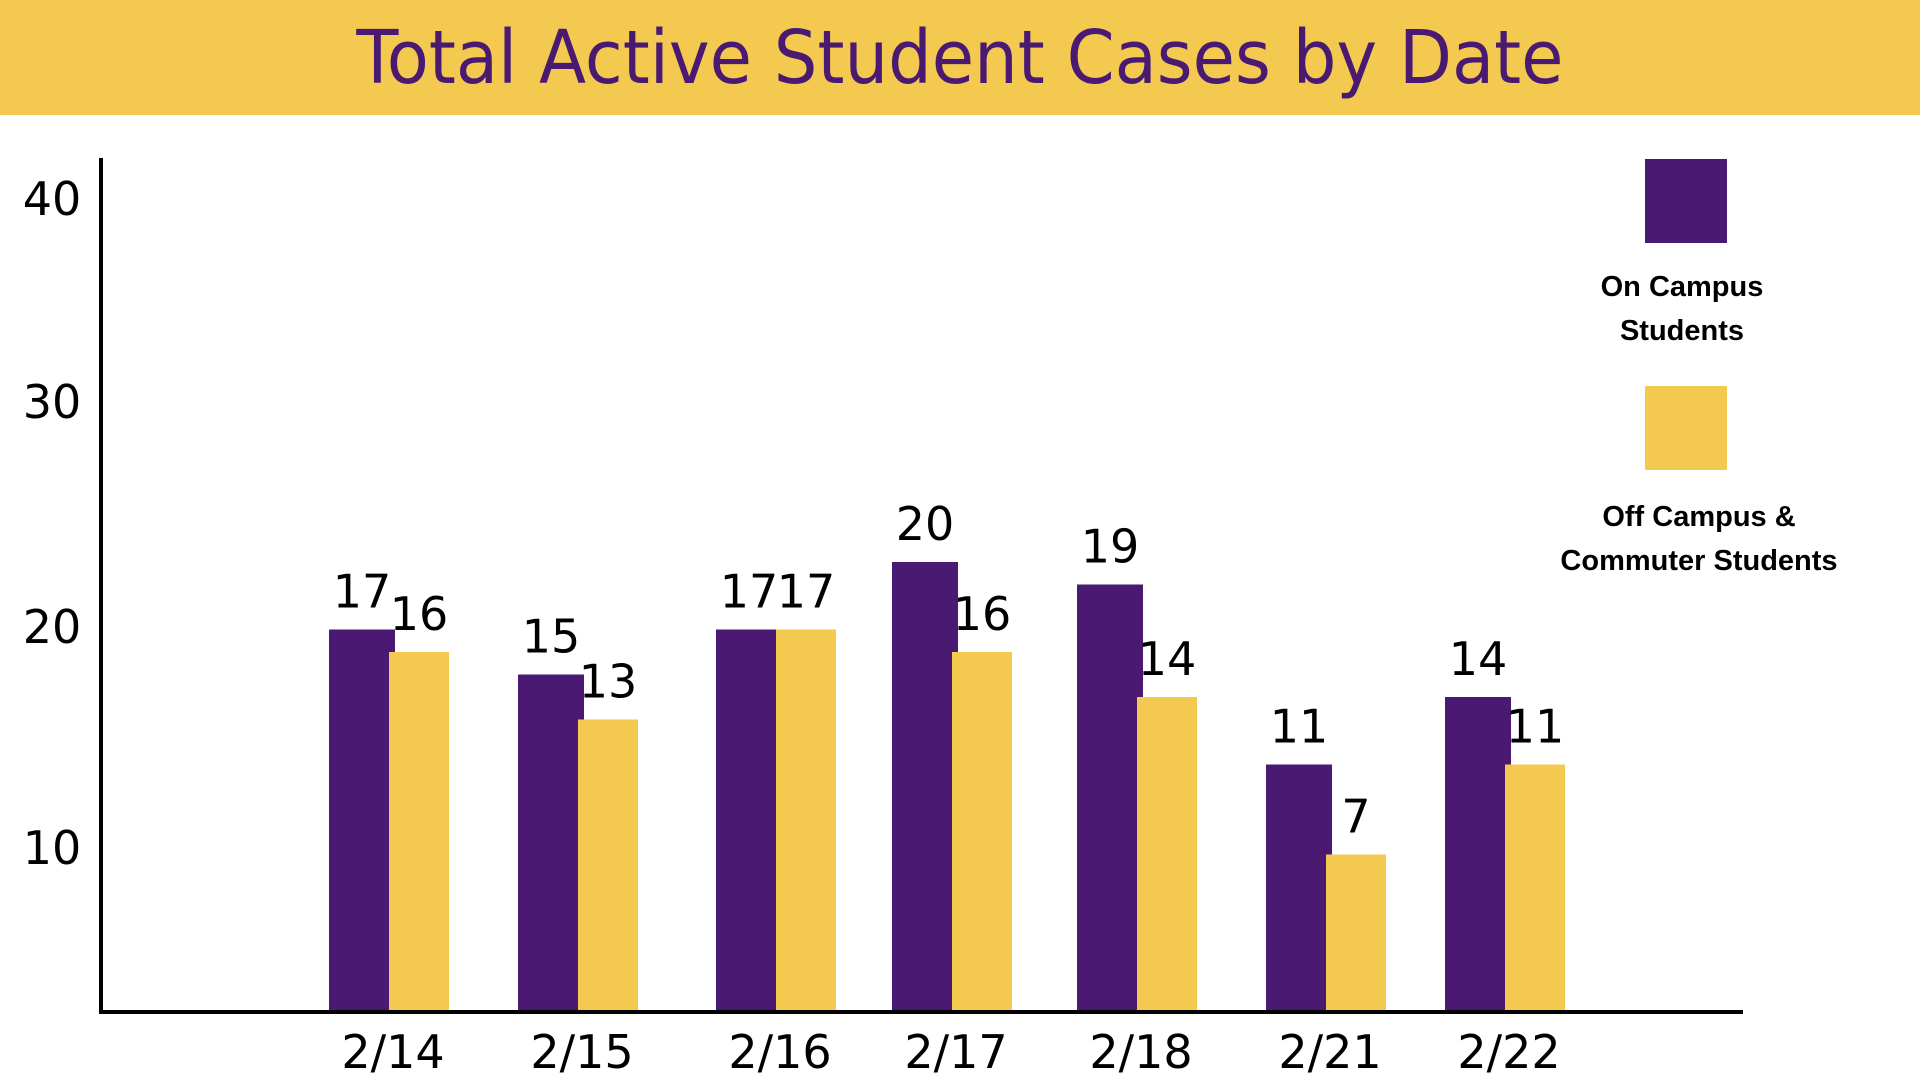  Describe the element at coordinates (1478, 659) in the screenshot. I see `data-label-on-campus: 14` at that location.